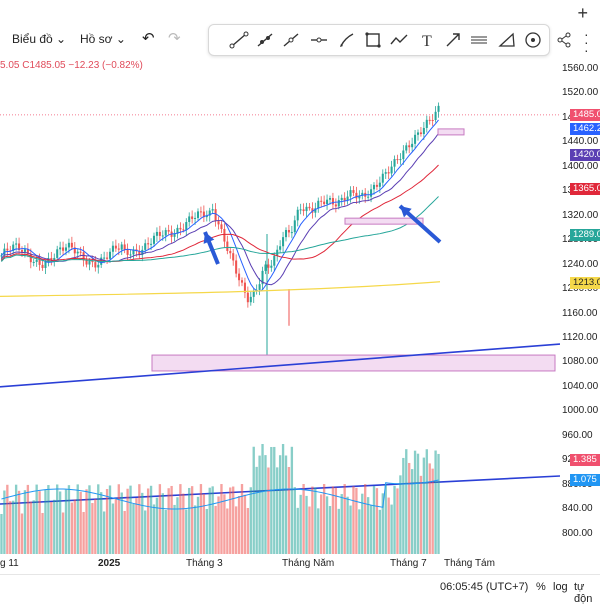 The width and height of the screenshot is (600, 605). What do you see at coordinates (220, 213) in the screenshot?
I see `ma-line-slow` at bounding box center [220, 213].